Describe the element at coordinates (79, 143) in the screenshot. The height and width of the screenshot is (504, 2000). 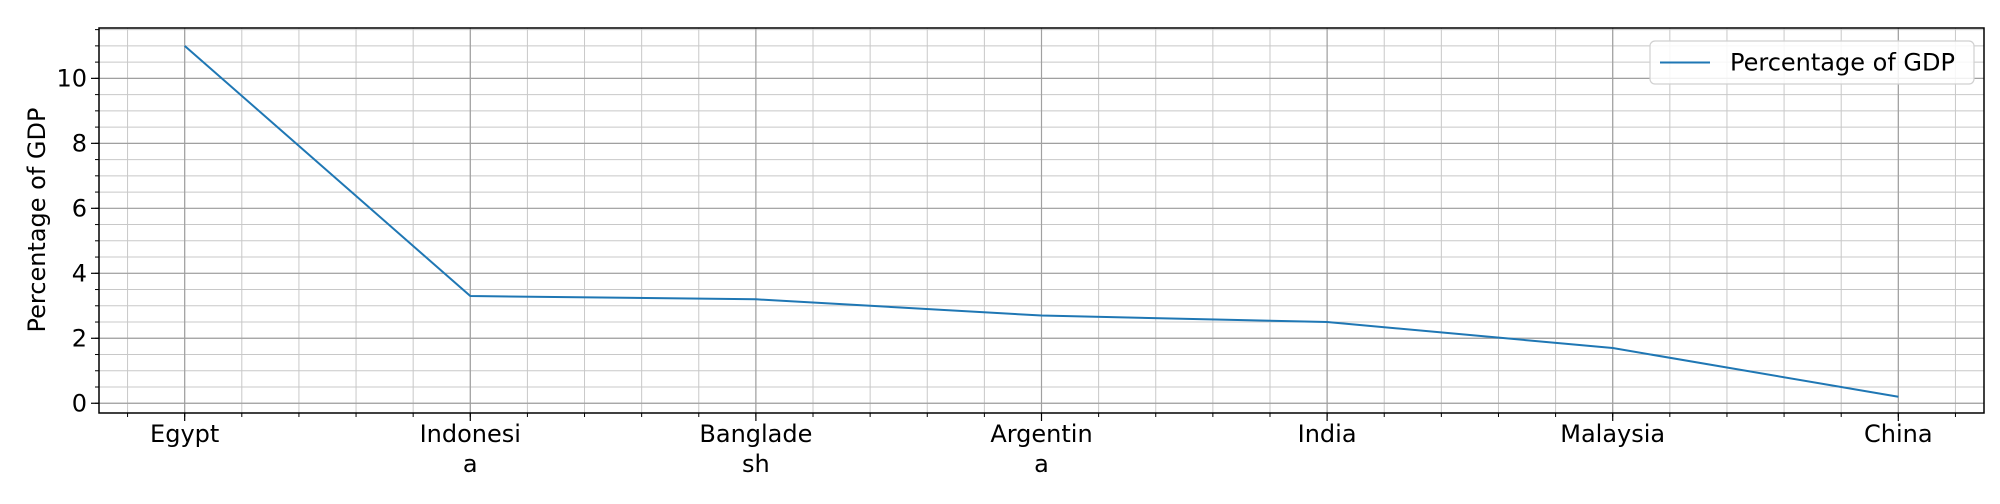
I see `y-tick-label: 8` at that location.